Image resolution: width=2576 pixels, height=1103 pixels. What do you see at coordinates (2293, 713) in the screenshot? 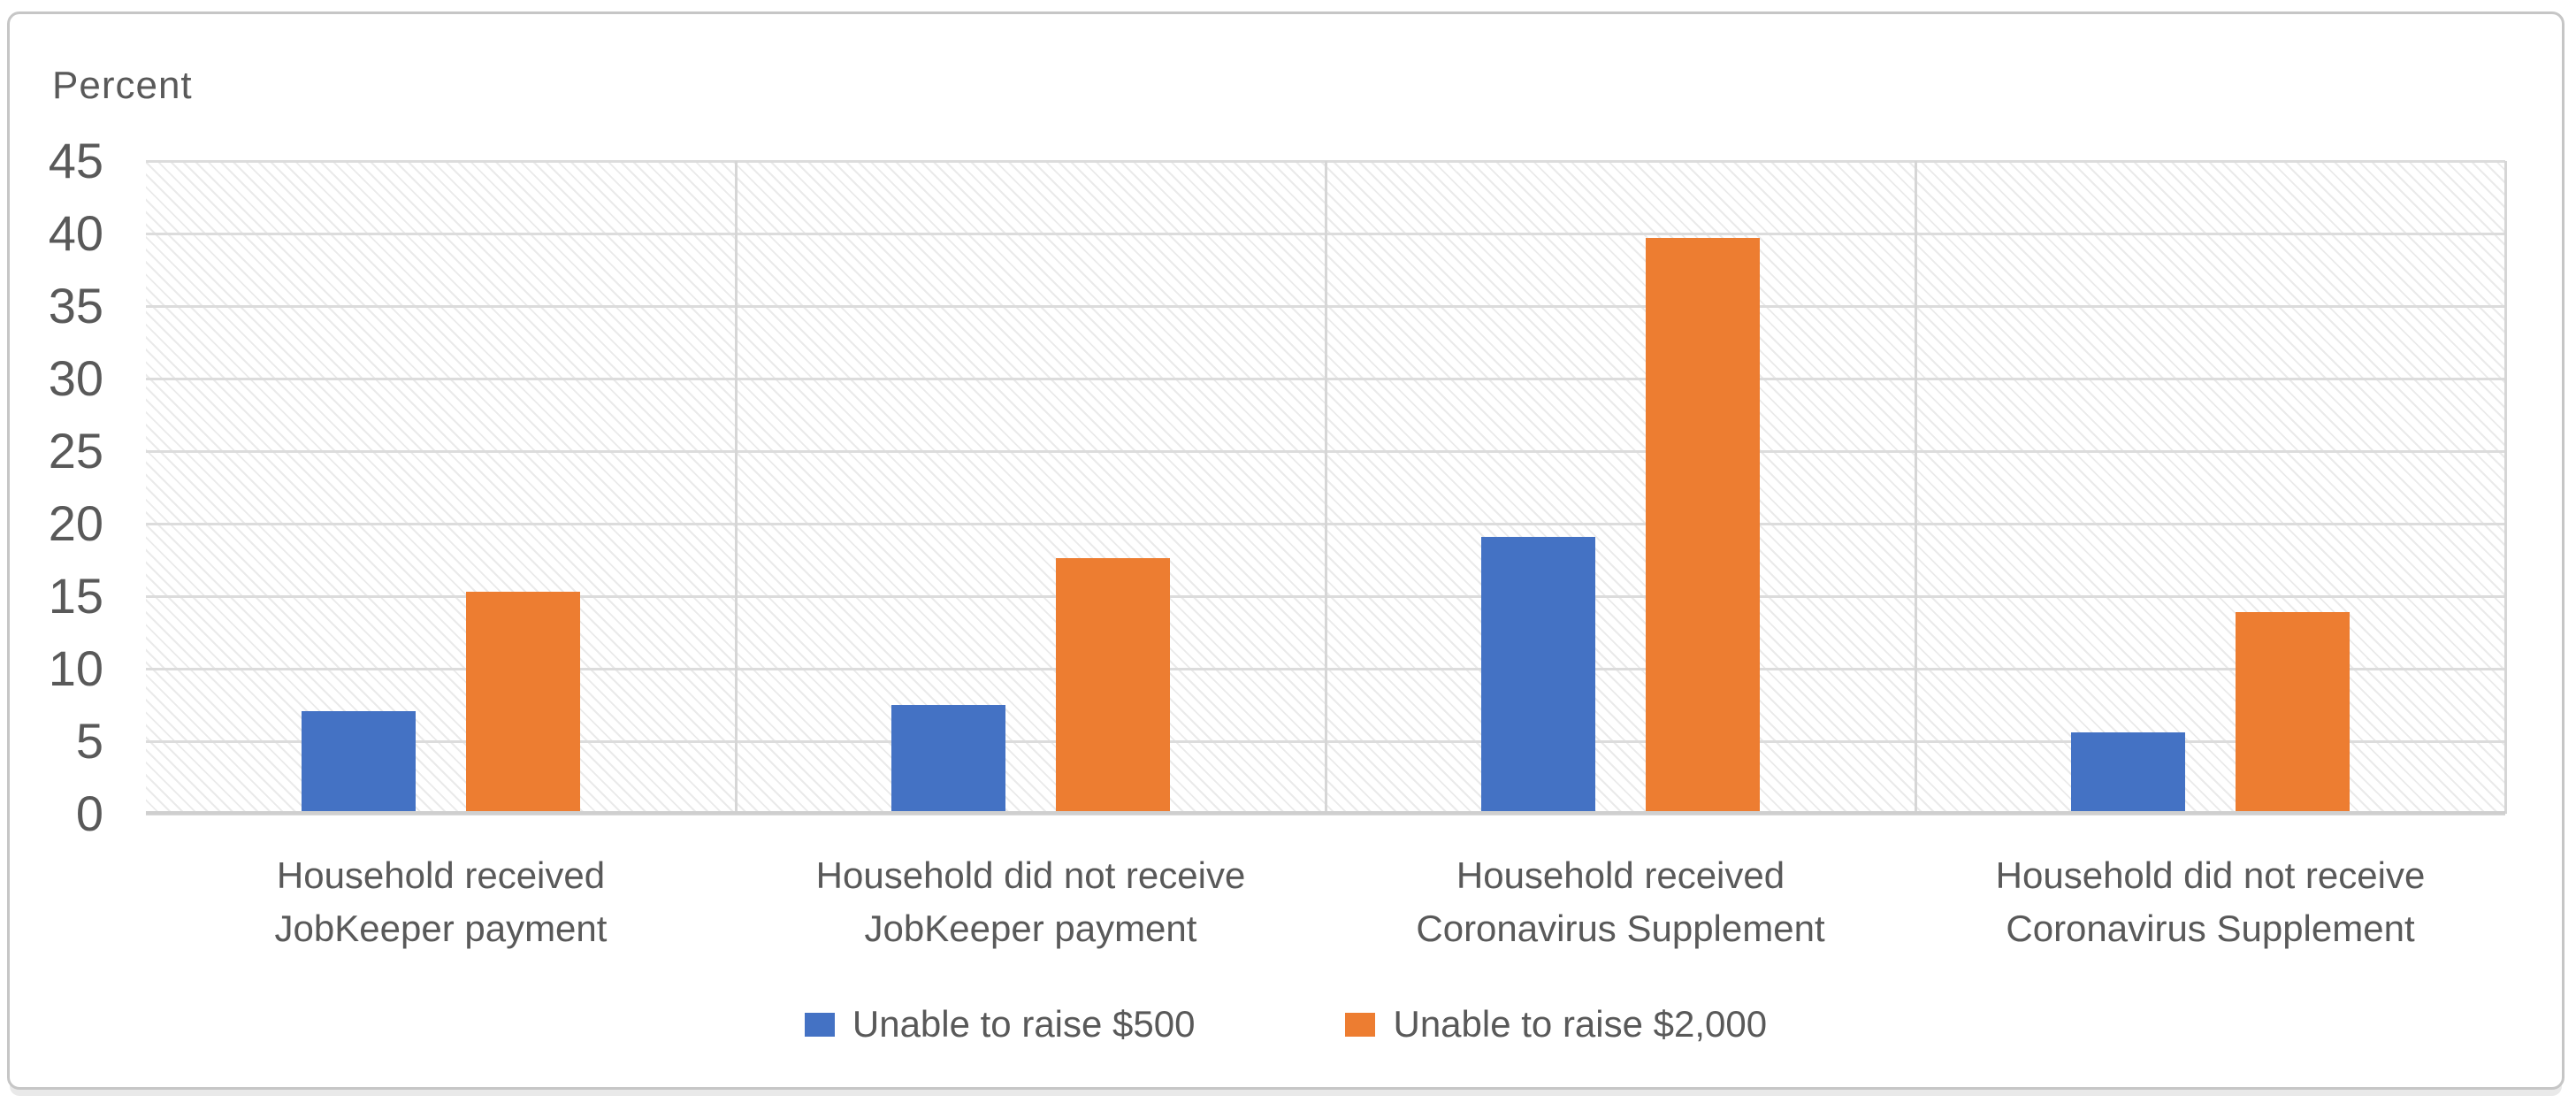
I see `bar-series1-cat3` at bounding box center [2293, 713].